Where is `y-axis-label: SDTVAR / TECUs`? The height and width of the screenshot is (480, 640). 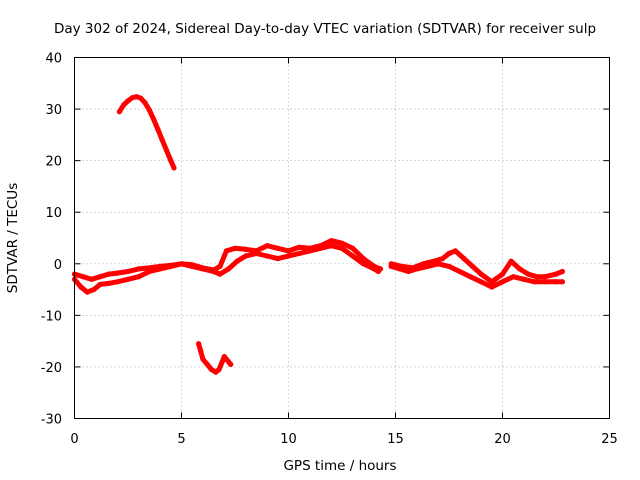
y-axis-label: SDTVAR / TECUs is located at coordinates (13, 238).